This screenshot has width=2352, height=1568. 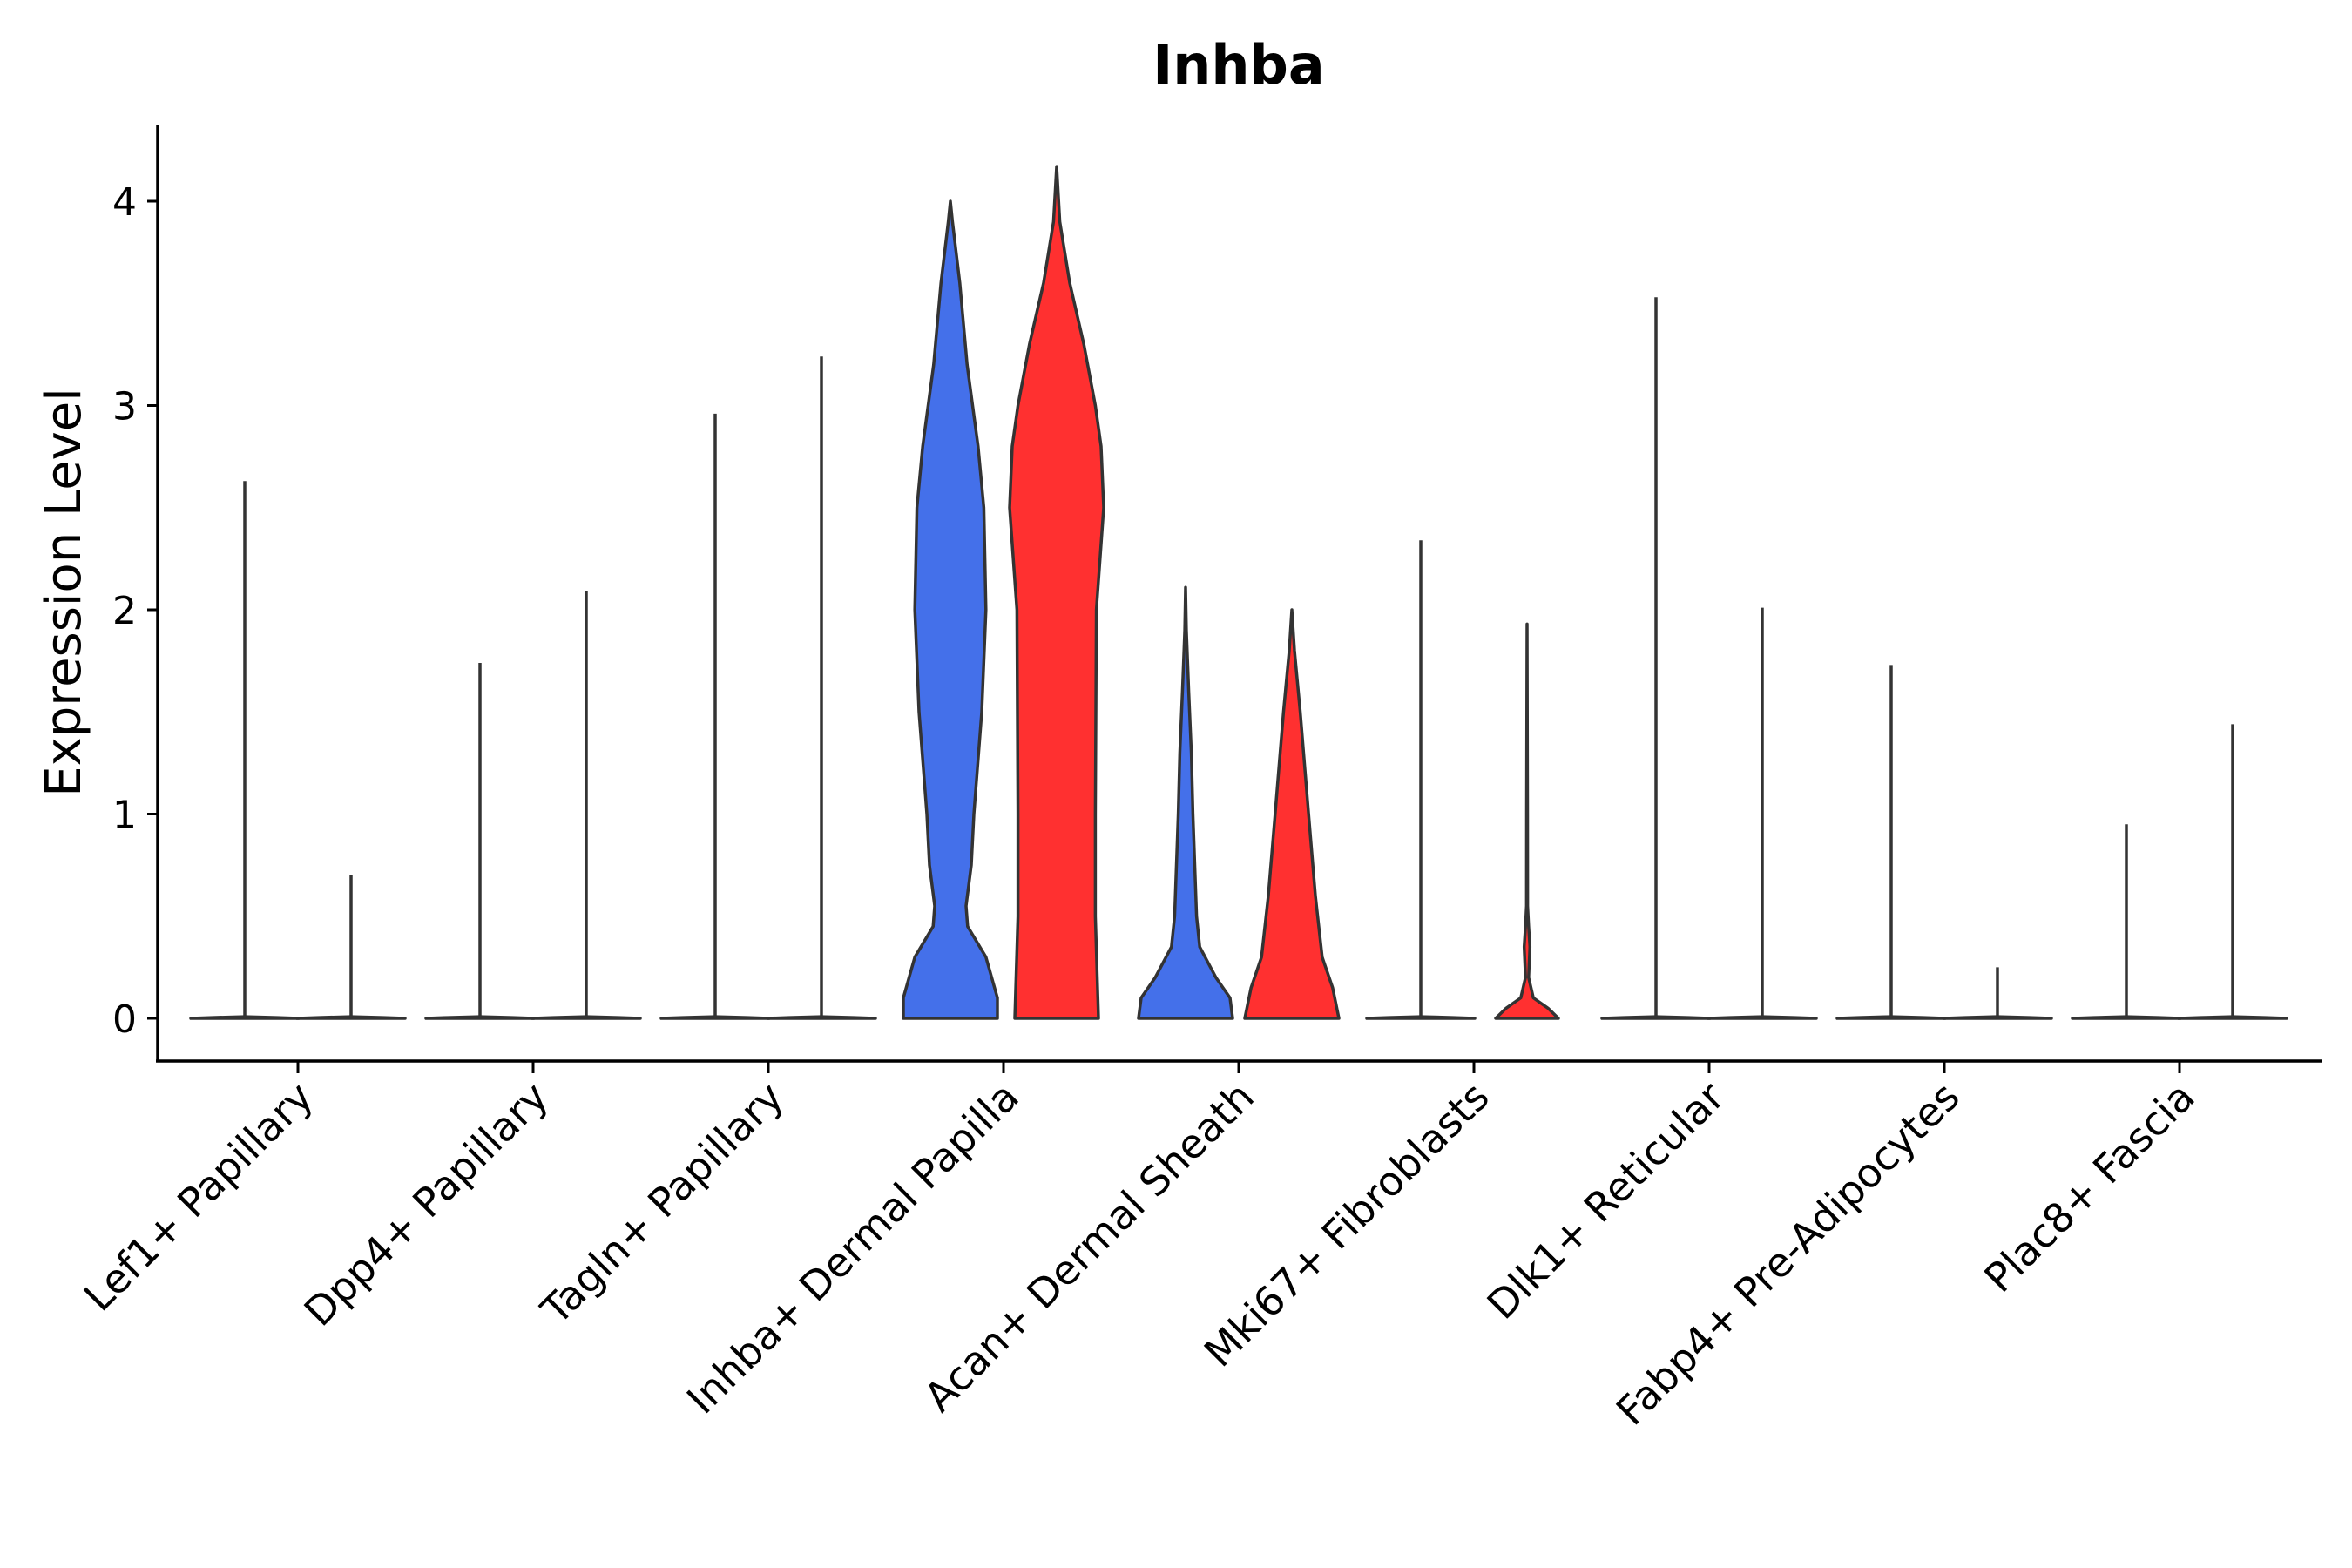 I want to click on y-ticks: 0 1 2 3 4, so click(x=135, y=611).